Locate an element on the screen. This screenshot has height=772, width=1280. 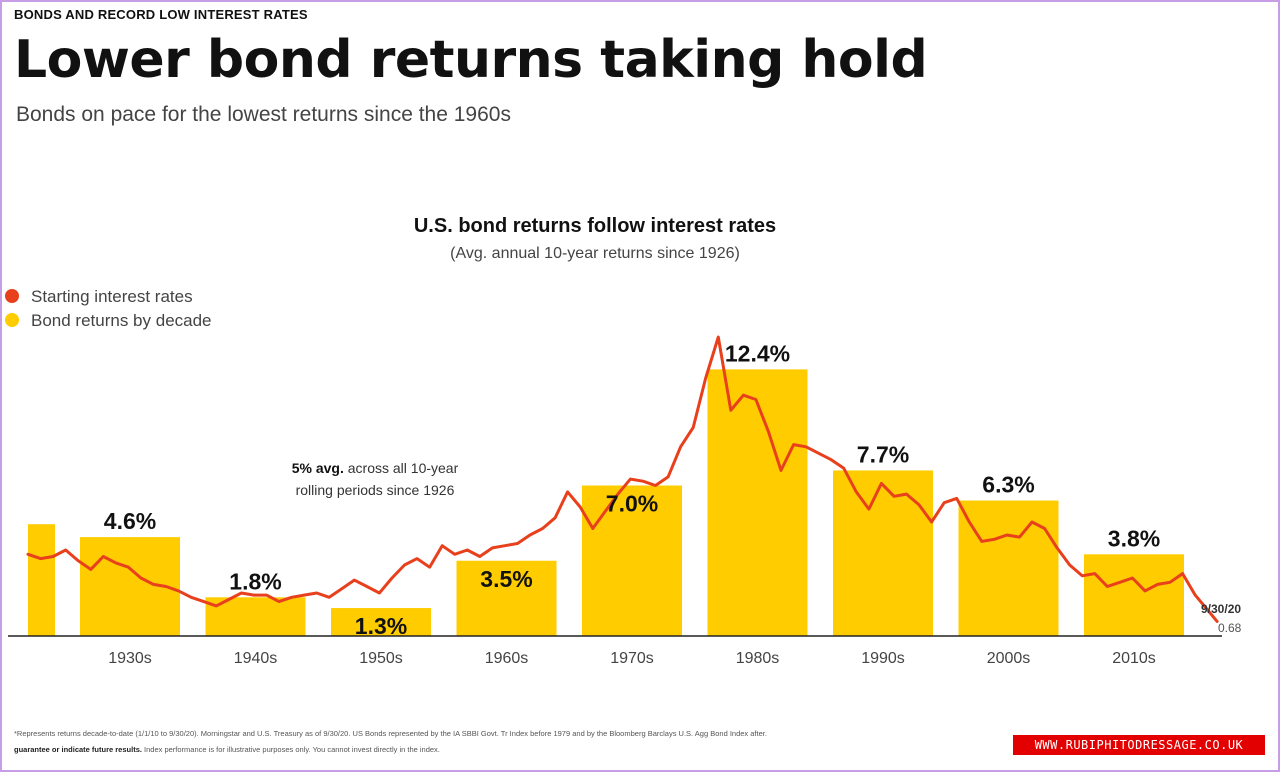
bar-1960s is located at coordinates (506, 598).